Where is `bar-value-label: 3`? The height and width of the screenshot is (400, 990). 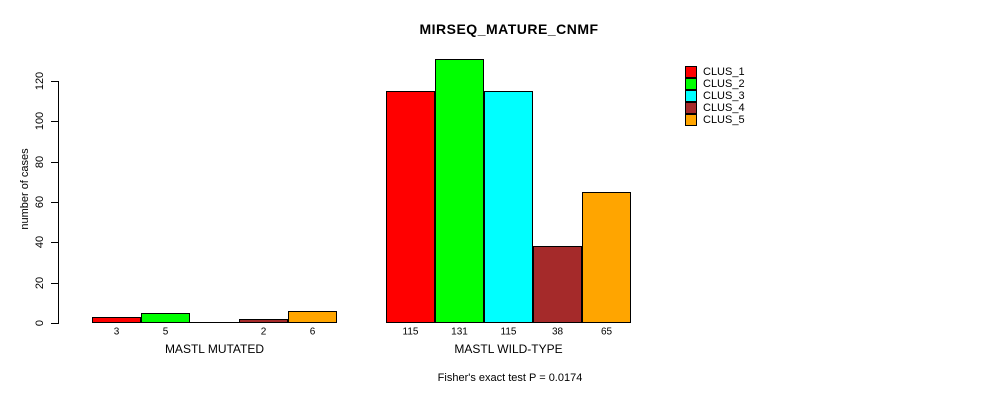
bar-value-label: 3 is located at coordinates (116, 332).